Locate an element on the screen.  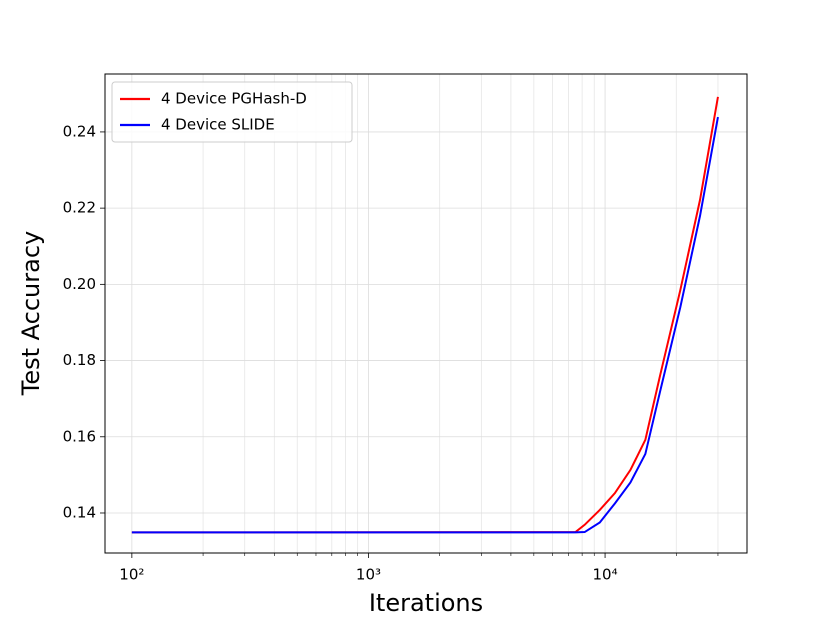
y-tick-label: 0.14 is located at coordinates (79, 512).